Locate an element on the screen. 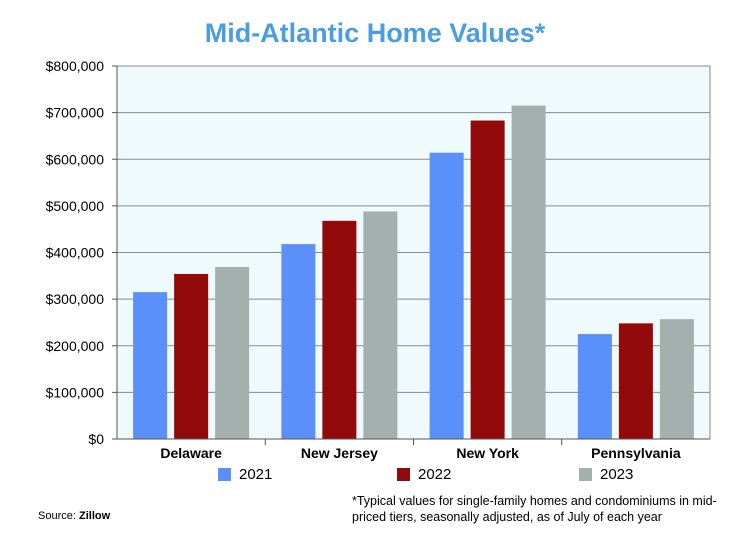 This screenshot has width=750, height=540. legend-item-2023: 2023 is located at coordinates (606, 474).